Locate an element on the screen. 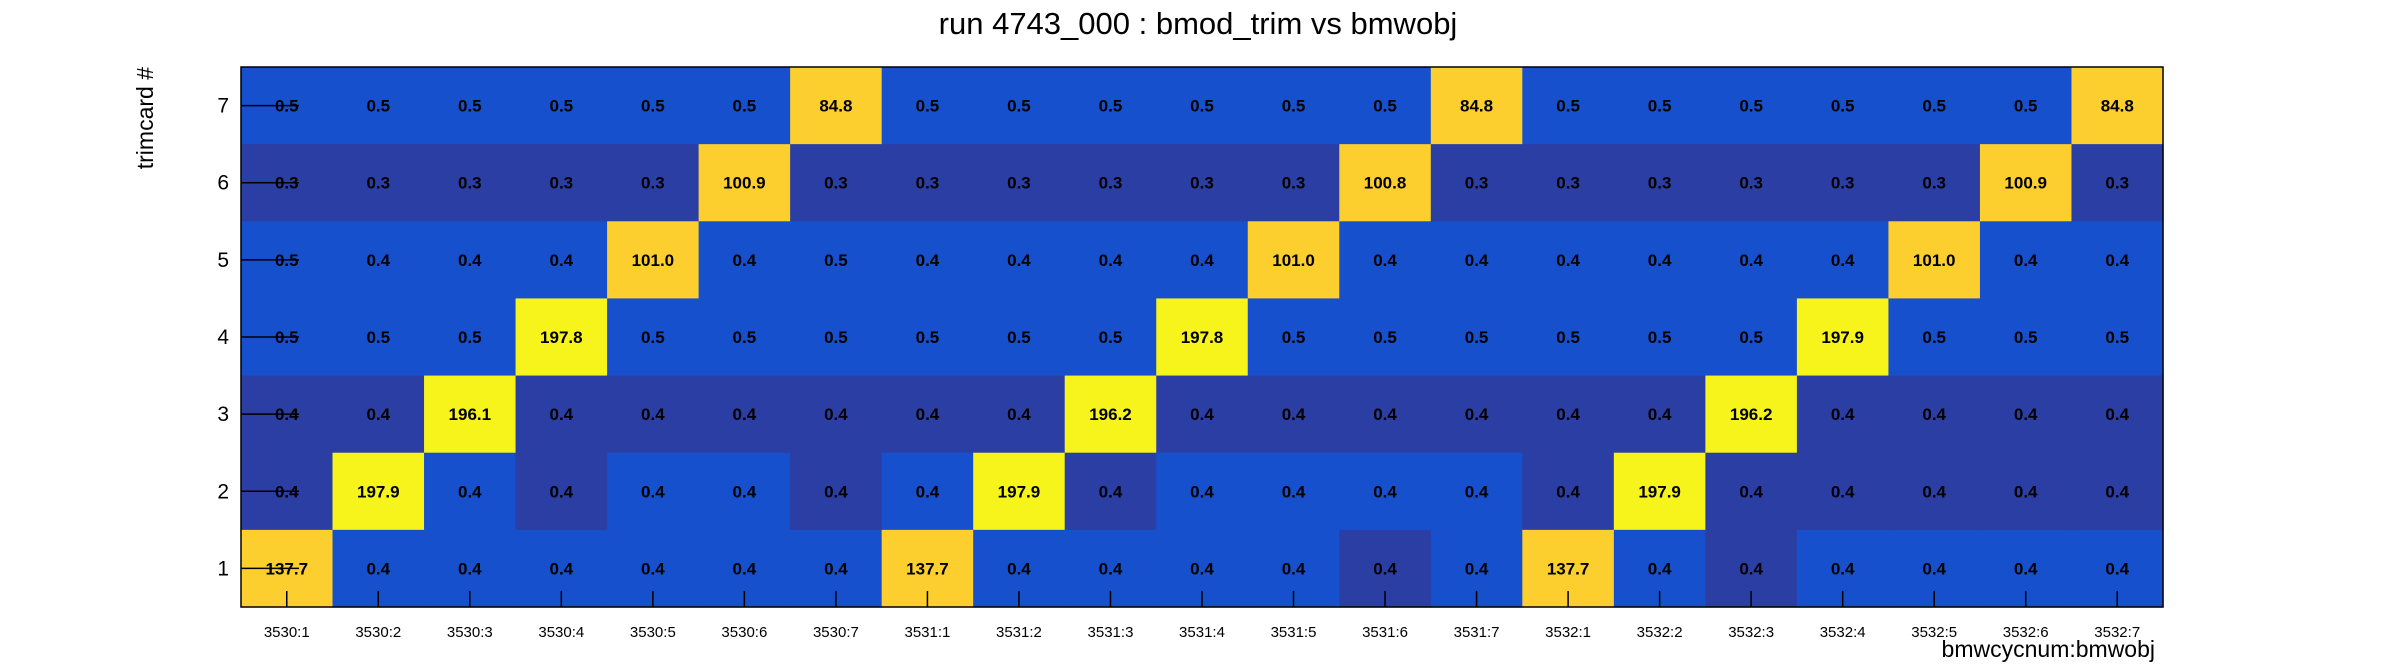  y-tick-label: 4 is located at coordinates (223, 337).